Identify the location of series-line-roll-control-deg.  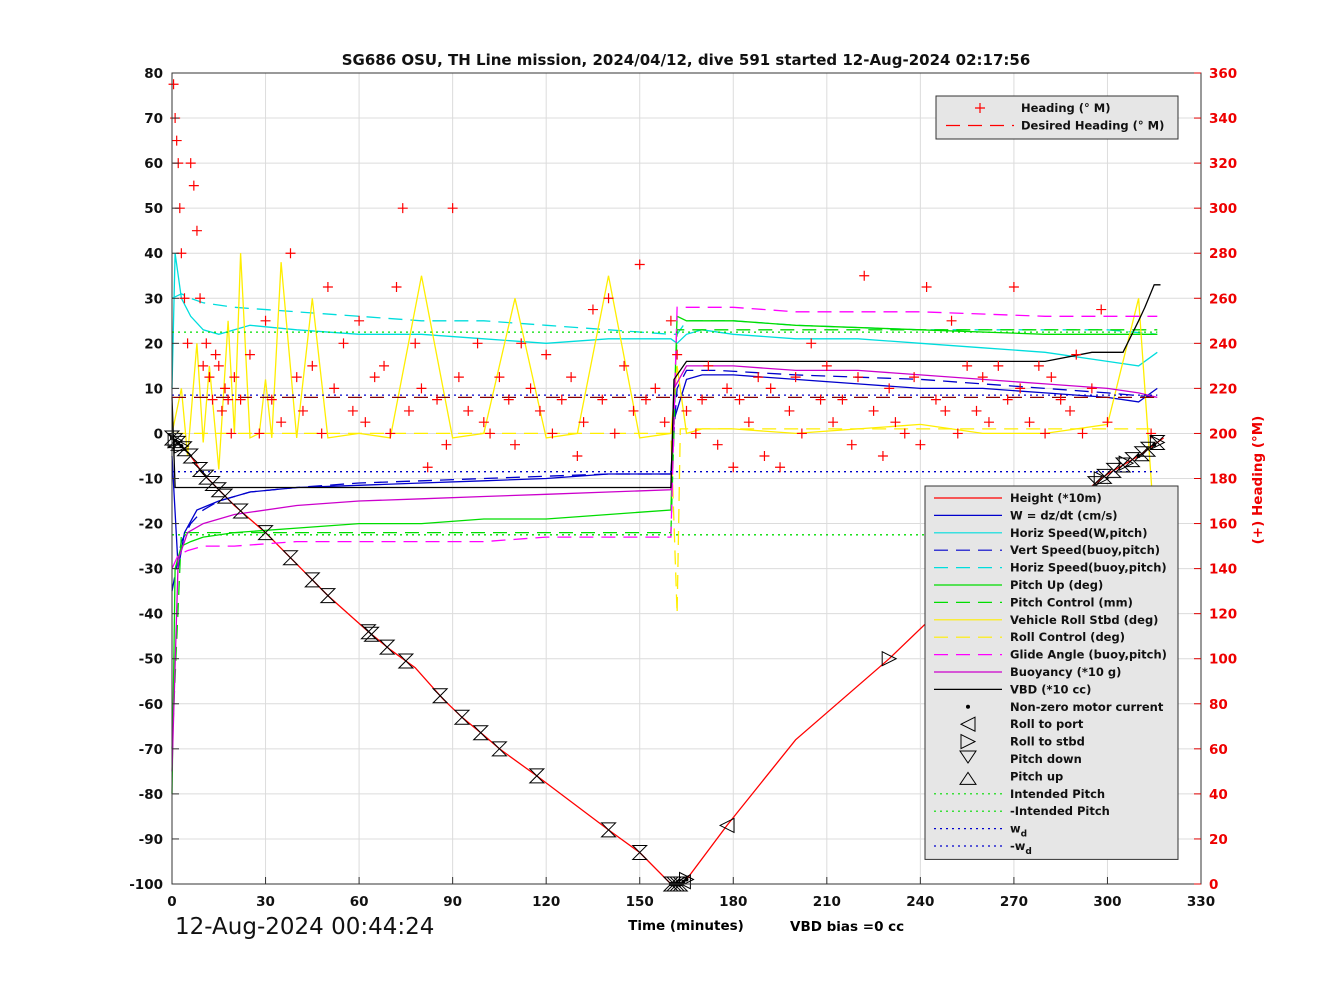
(665, 521).